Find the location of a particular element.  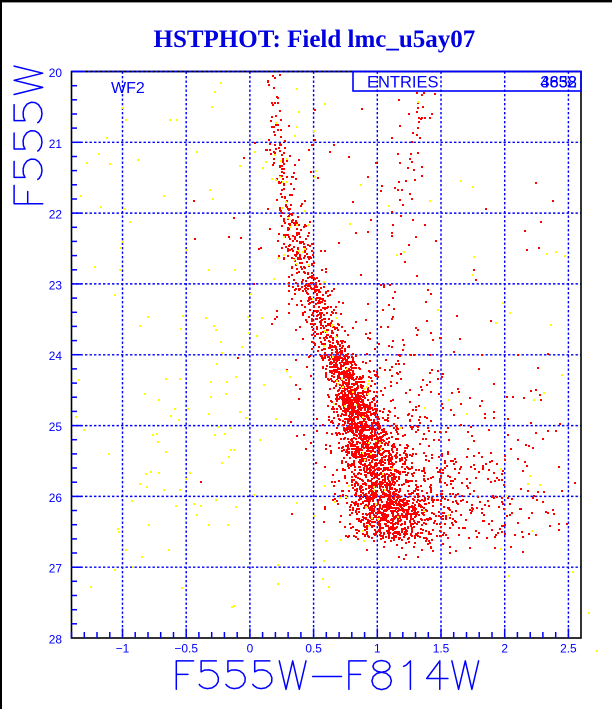

svg-text: 4638 is located at coordinates (558, 83).